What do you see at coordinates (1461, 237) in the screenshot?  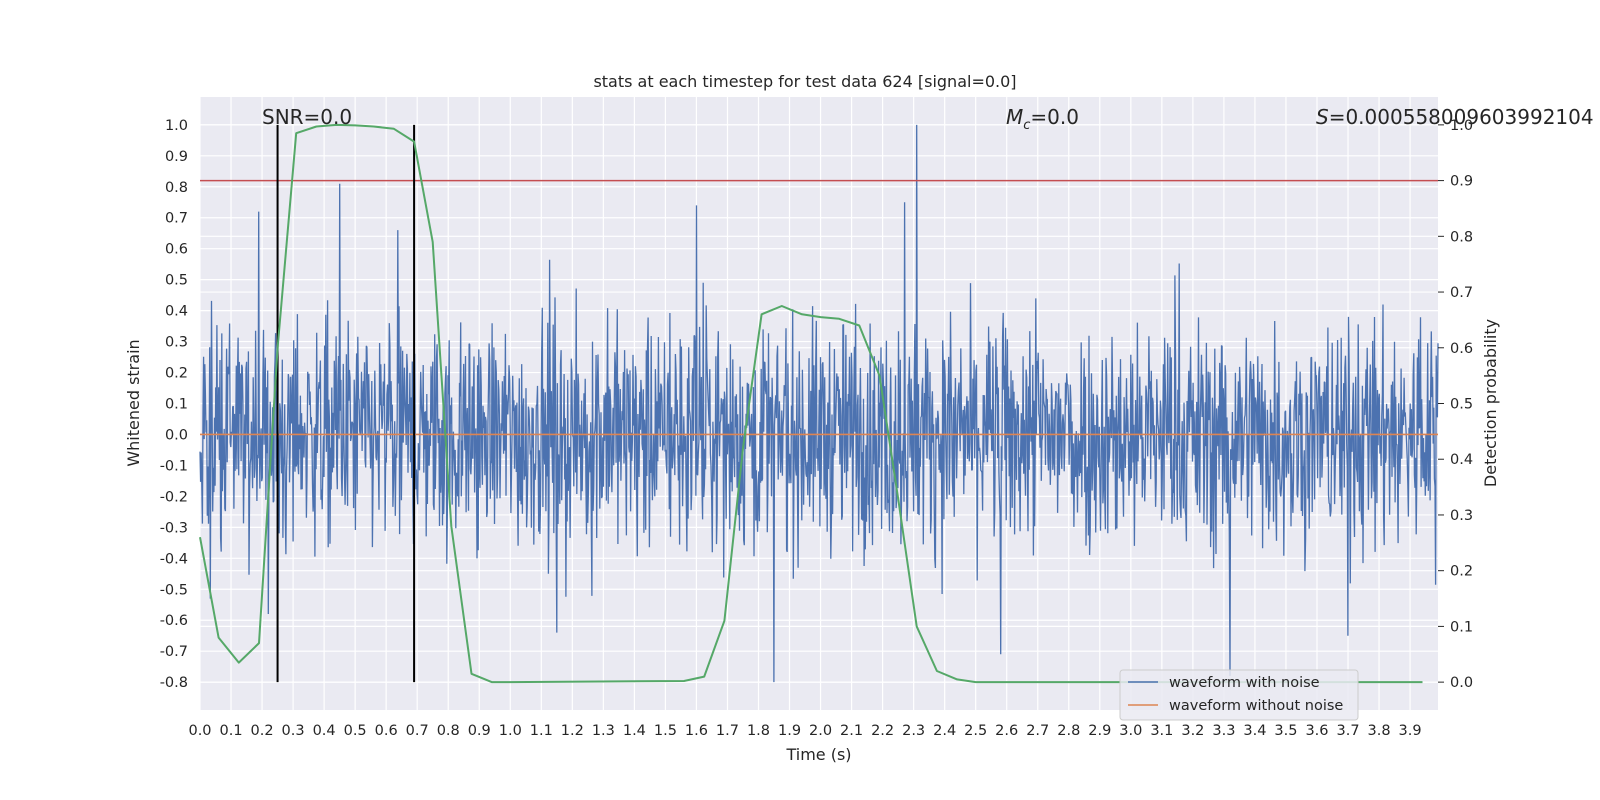 I see `y-right-tick-label: 0.8` at bounding box center [1461, 237].